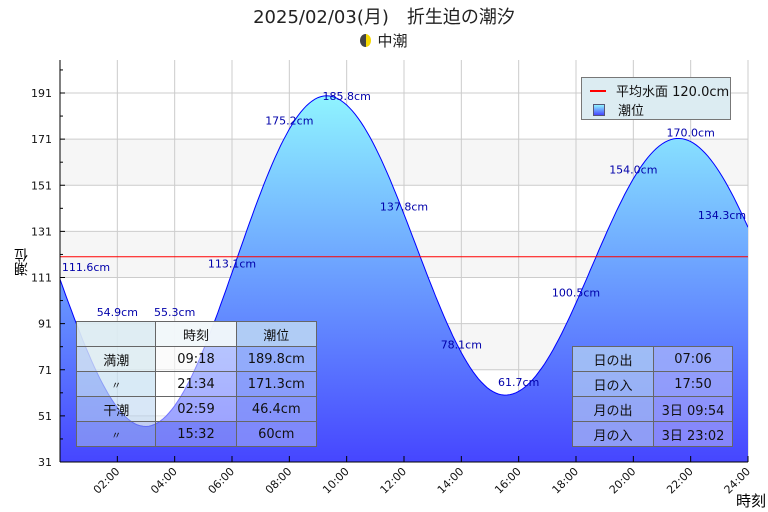 This screenshot has width=768, height=512. What do you see at coordinates (392, 41) in the screenshot?
I see `tide-type: 中潮` at bounding box center [392, 41].